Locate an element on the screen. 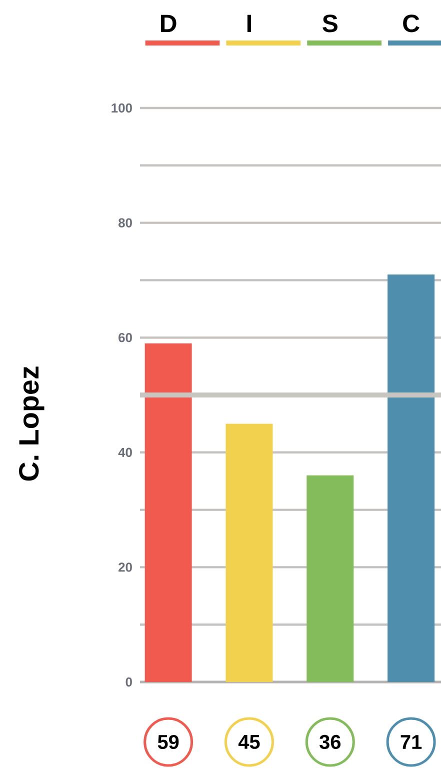 The height and width of the screenshot is (770, 441). y-axis-title: C. Lopez is located at coordinates (31, 423).